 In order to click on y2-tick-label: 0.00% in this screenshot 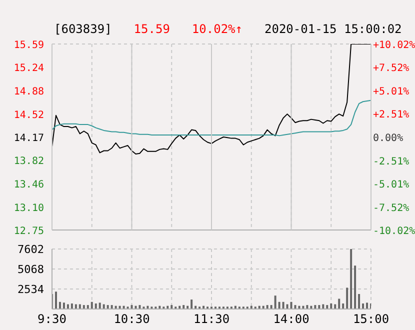, I will do `click(388, 138)`.